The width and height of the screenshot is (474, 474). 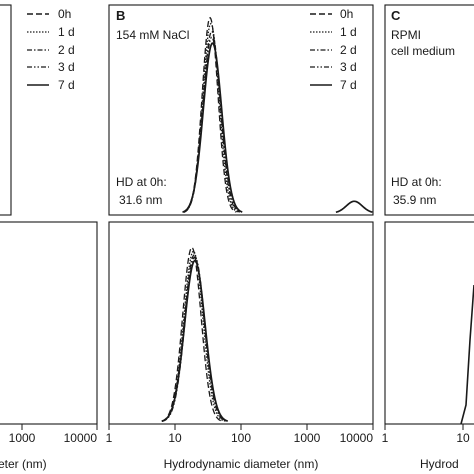 What do you see at coordinates (66, 67) in the screenshot?
I see `legend-a-3-label: 3 d` at bounding box center [66, 67].